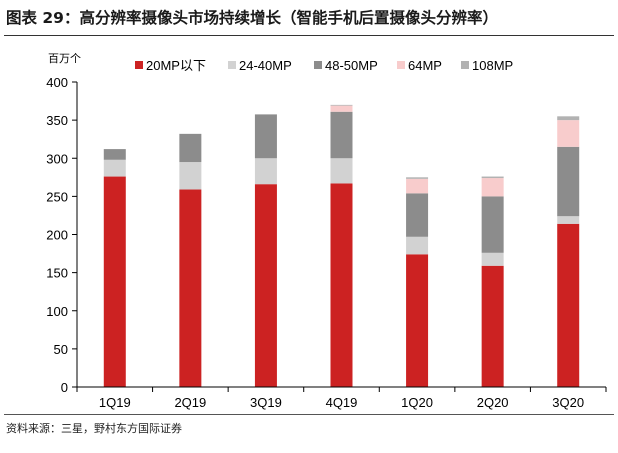 The width and height of the screenshot is (618, 453). I want to click on y-tick-label: 200, so click(57, 235).